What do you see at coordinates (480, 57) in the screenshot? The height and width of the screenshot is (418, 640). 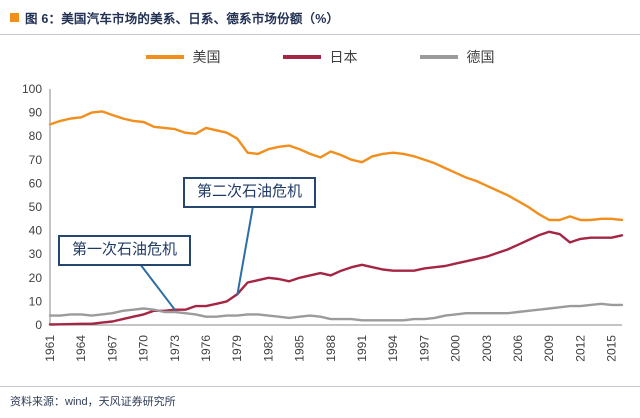 I see `legend-label-germany: 德国` at bounding box center [480, 57].